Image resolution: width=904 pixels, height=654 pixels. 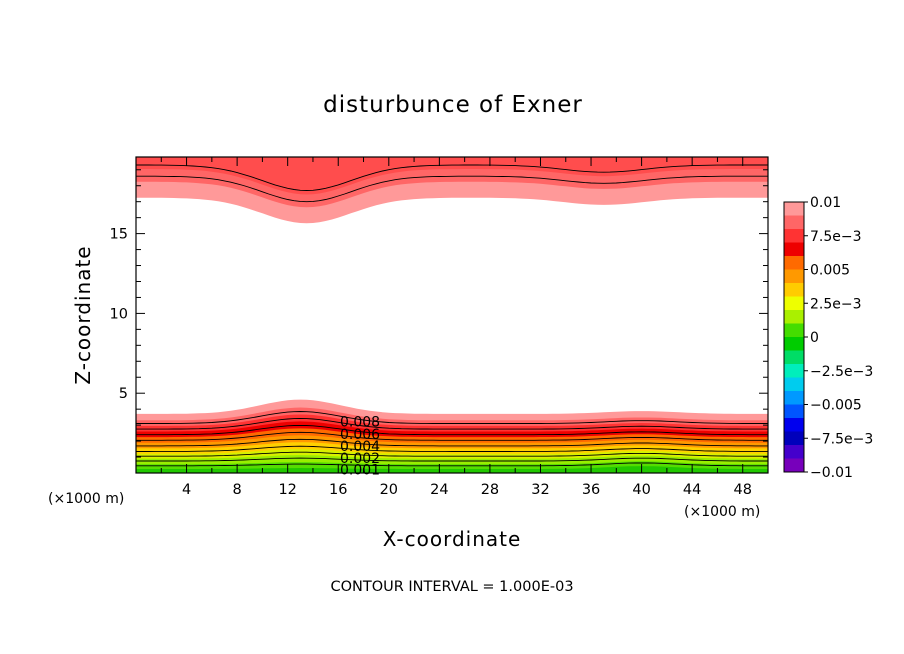 I want to click on contour-label: 0.001, so click(x=360, y=471).